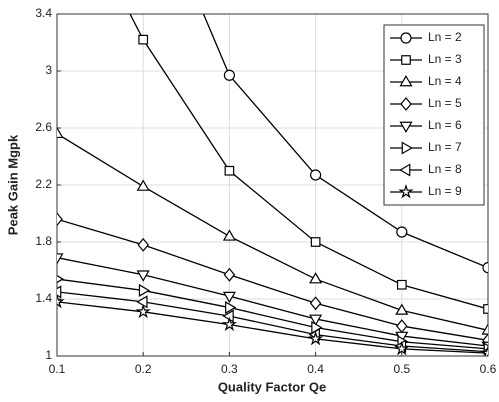 This screenshot has height=402, width=499. I want to click on x-tick-label: 0.5, so click(401, 369).